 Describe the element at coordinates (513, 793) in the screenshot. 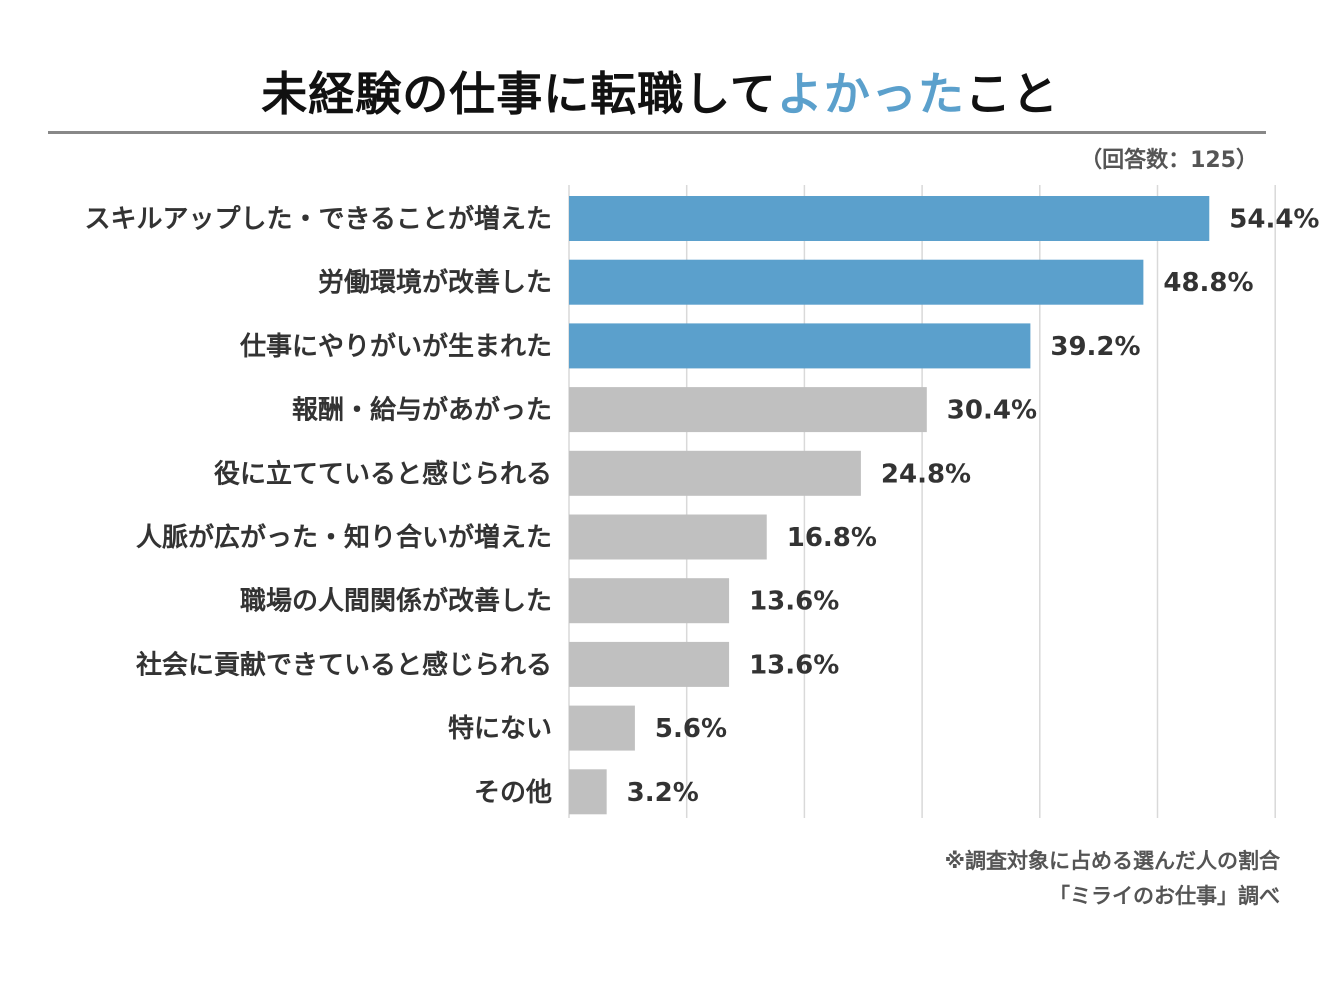

I see `category-label: その他` at that location.